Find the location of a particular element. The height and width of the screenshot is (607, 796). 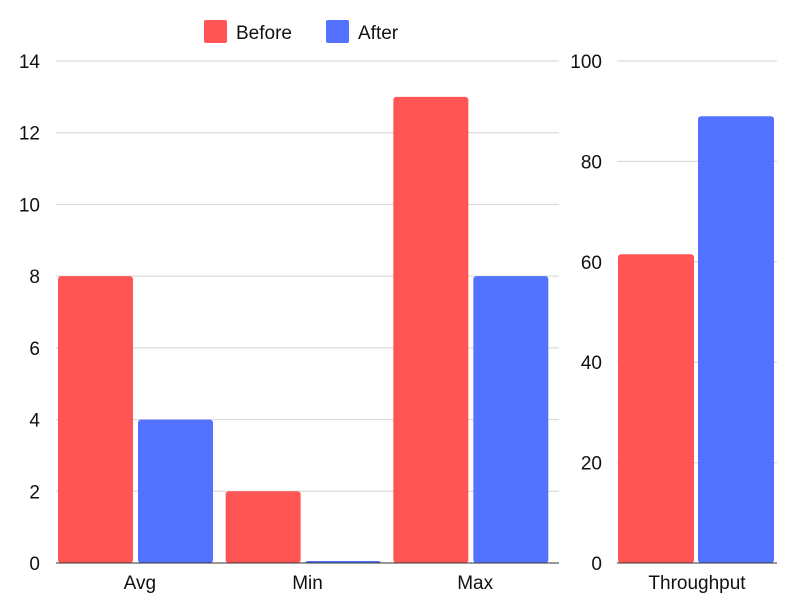

right-bar-throughput-before is located at coordinates (656, 408).